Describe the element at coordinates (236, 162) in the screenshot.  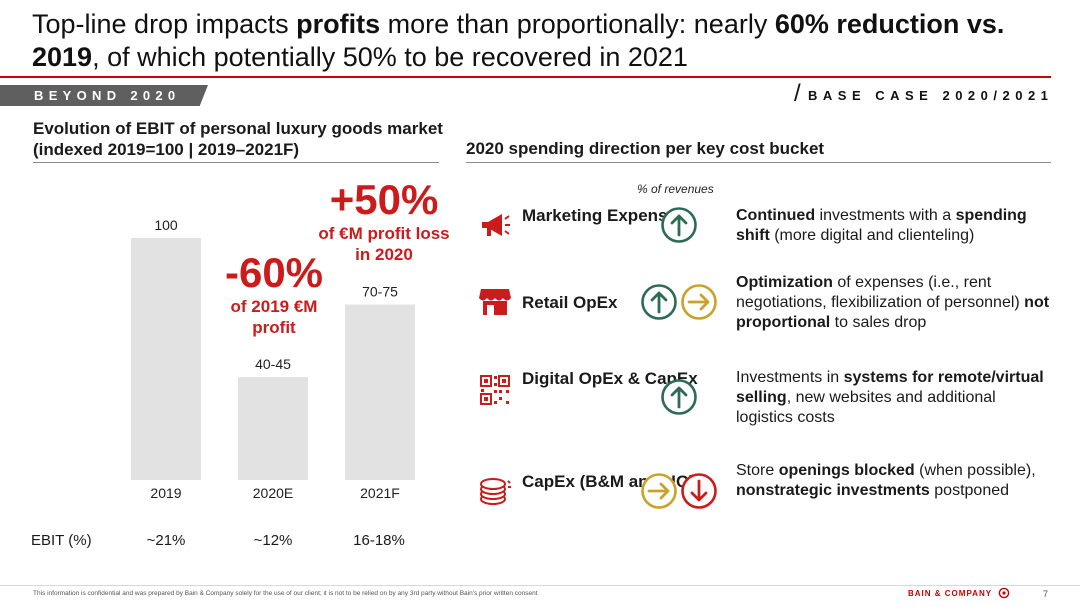
I see `chart-title-divider` at that location.